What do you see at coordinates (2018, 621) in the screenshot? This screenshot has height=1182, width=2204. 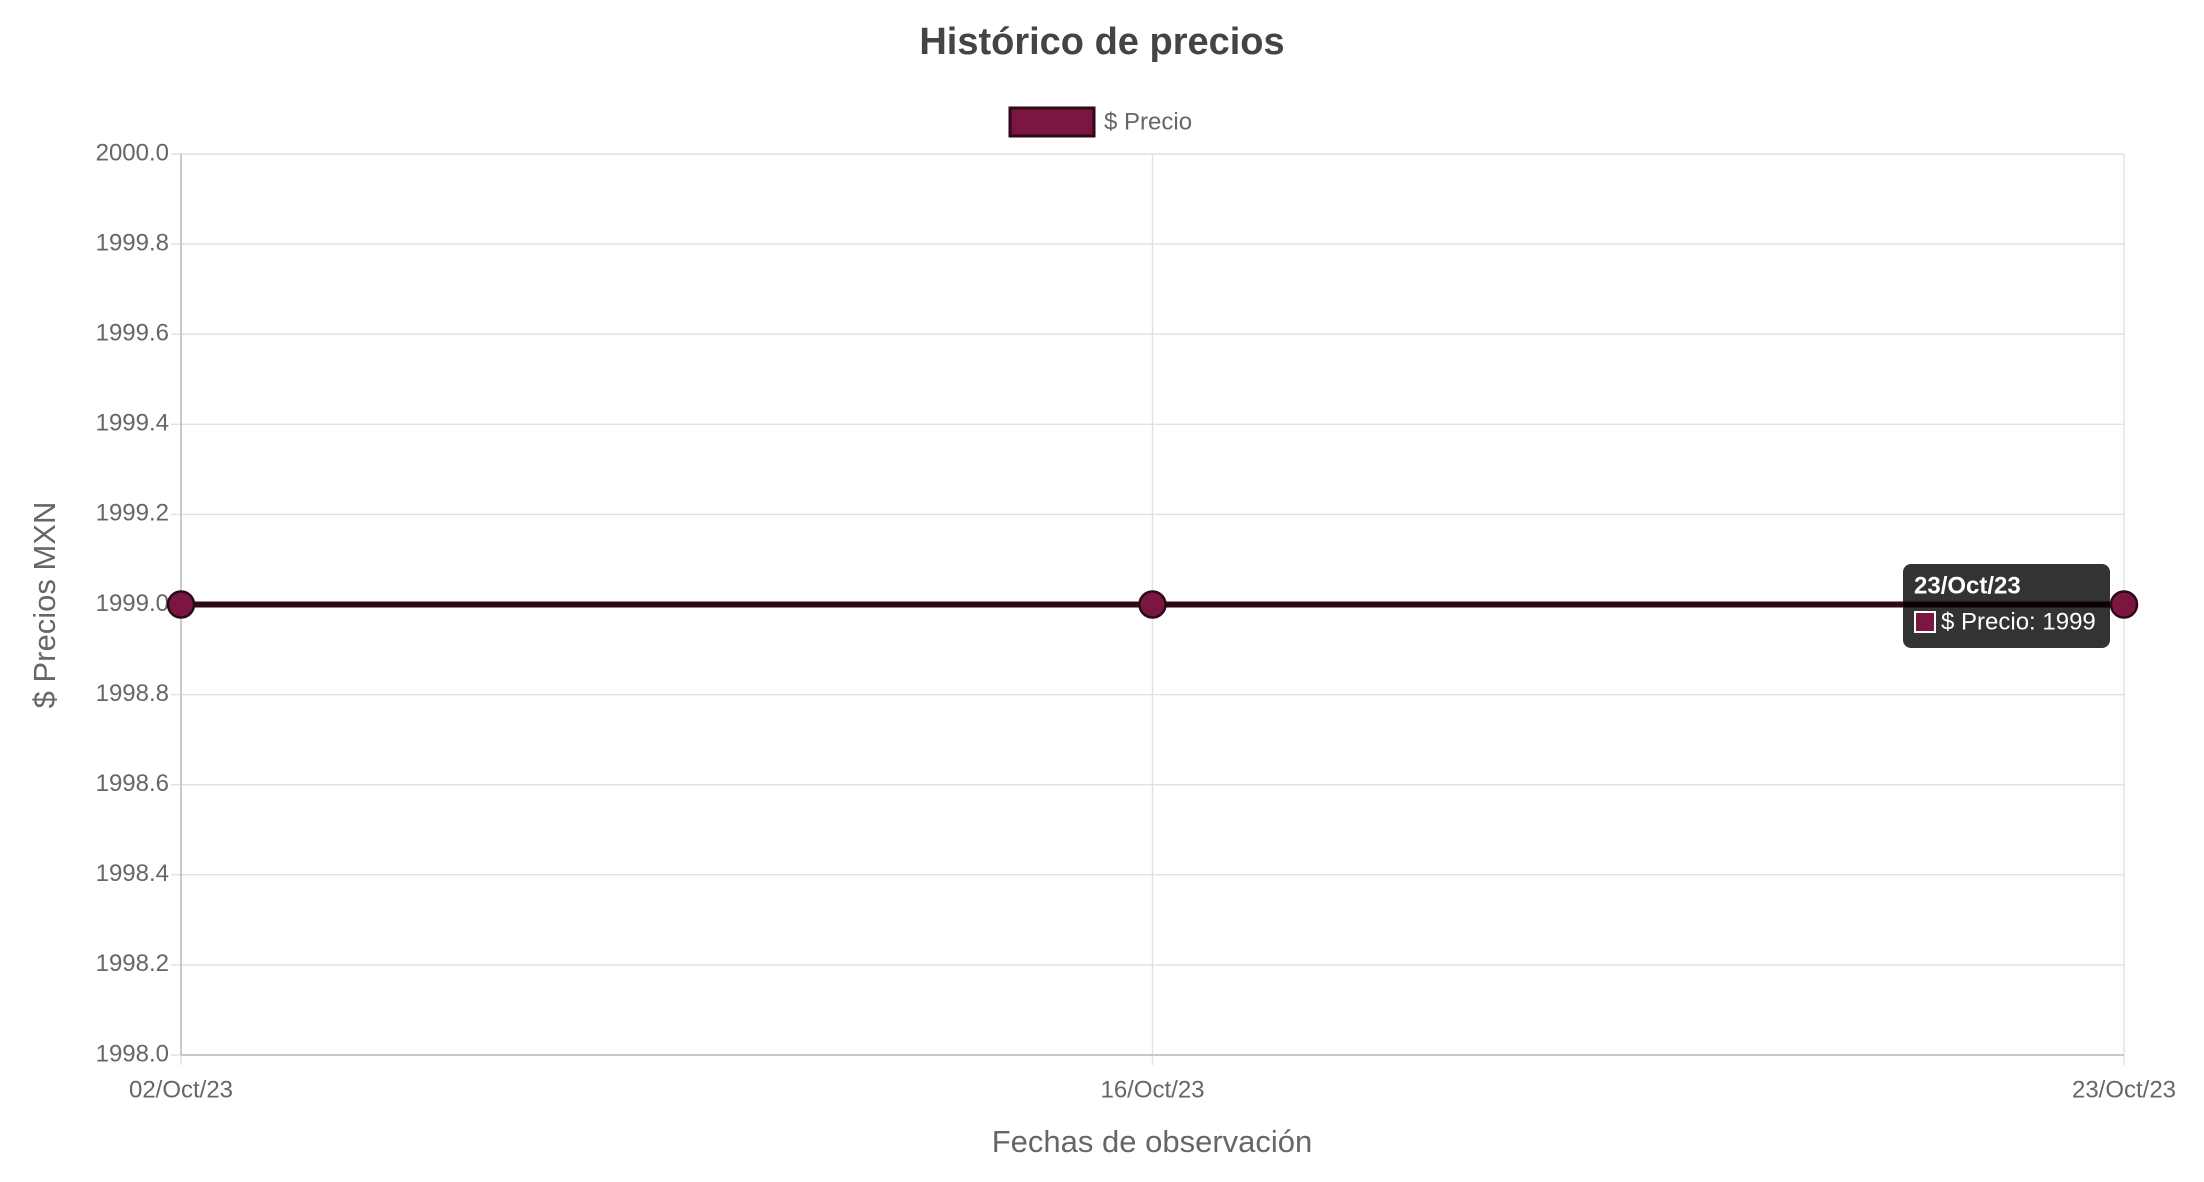 I see `tooltip-body: $ Precio: 1999` at bounding box center [2018, 621].